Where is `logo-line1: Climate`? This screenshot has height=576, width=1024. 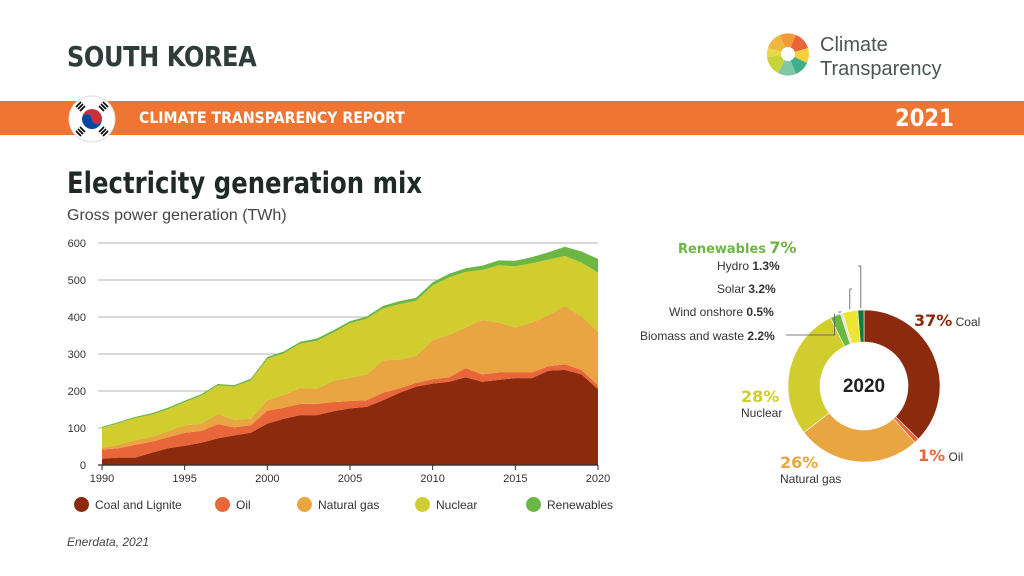
logo-line1: Climate is located at coordinates (854, 45).